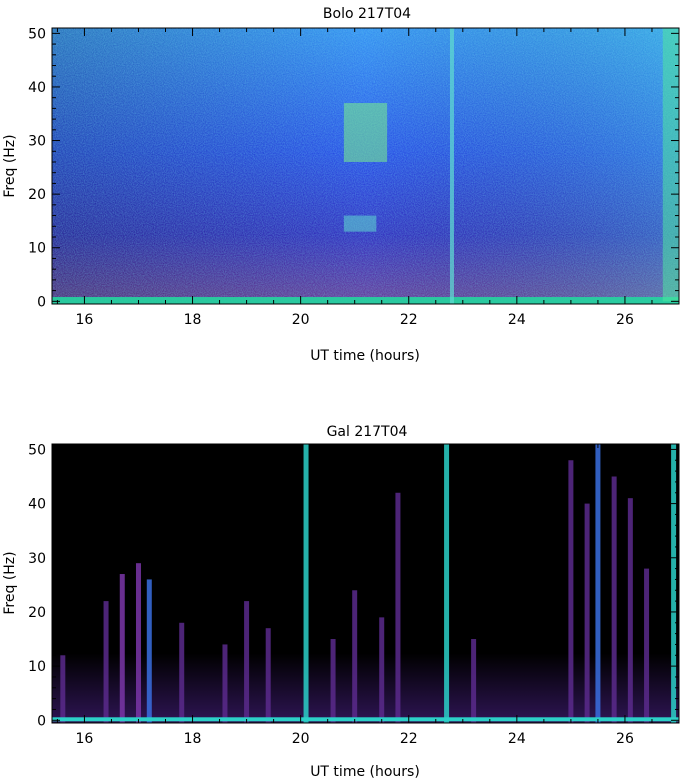 The image size is (690, 781). I want to click on gal-xlabel: UT time (hours), so click(365, 772).